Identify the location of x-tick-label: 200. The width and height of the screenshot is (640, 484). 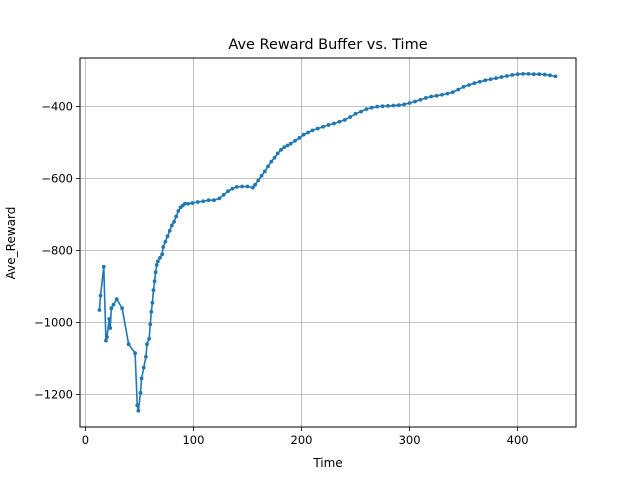
(302, 440).